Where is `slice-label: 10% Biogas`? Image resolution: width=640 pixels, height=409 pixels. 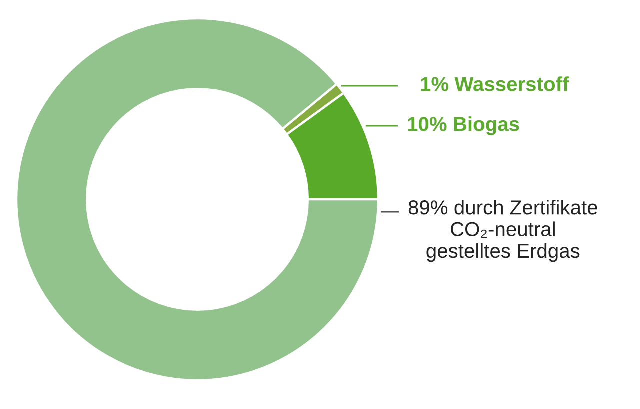
slice-label: 10% Biogas is located at coordinates (464, 126).